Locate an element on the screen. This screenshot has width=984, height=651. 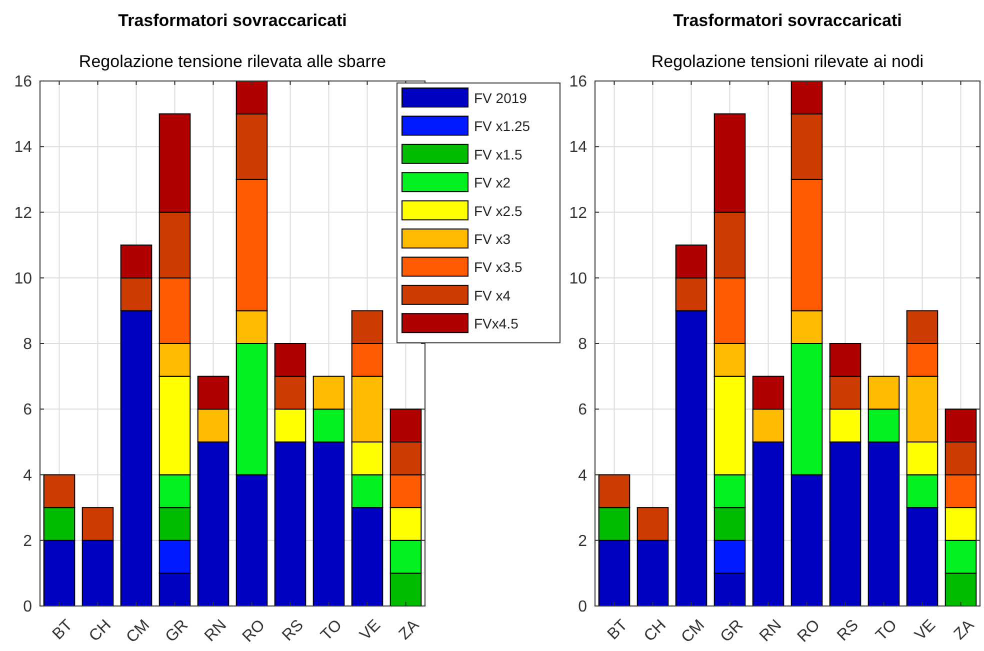
legend-label: FV x2.5 is located at coordinates (498, 210).